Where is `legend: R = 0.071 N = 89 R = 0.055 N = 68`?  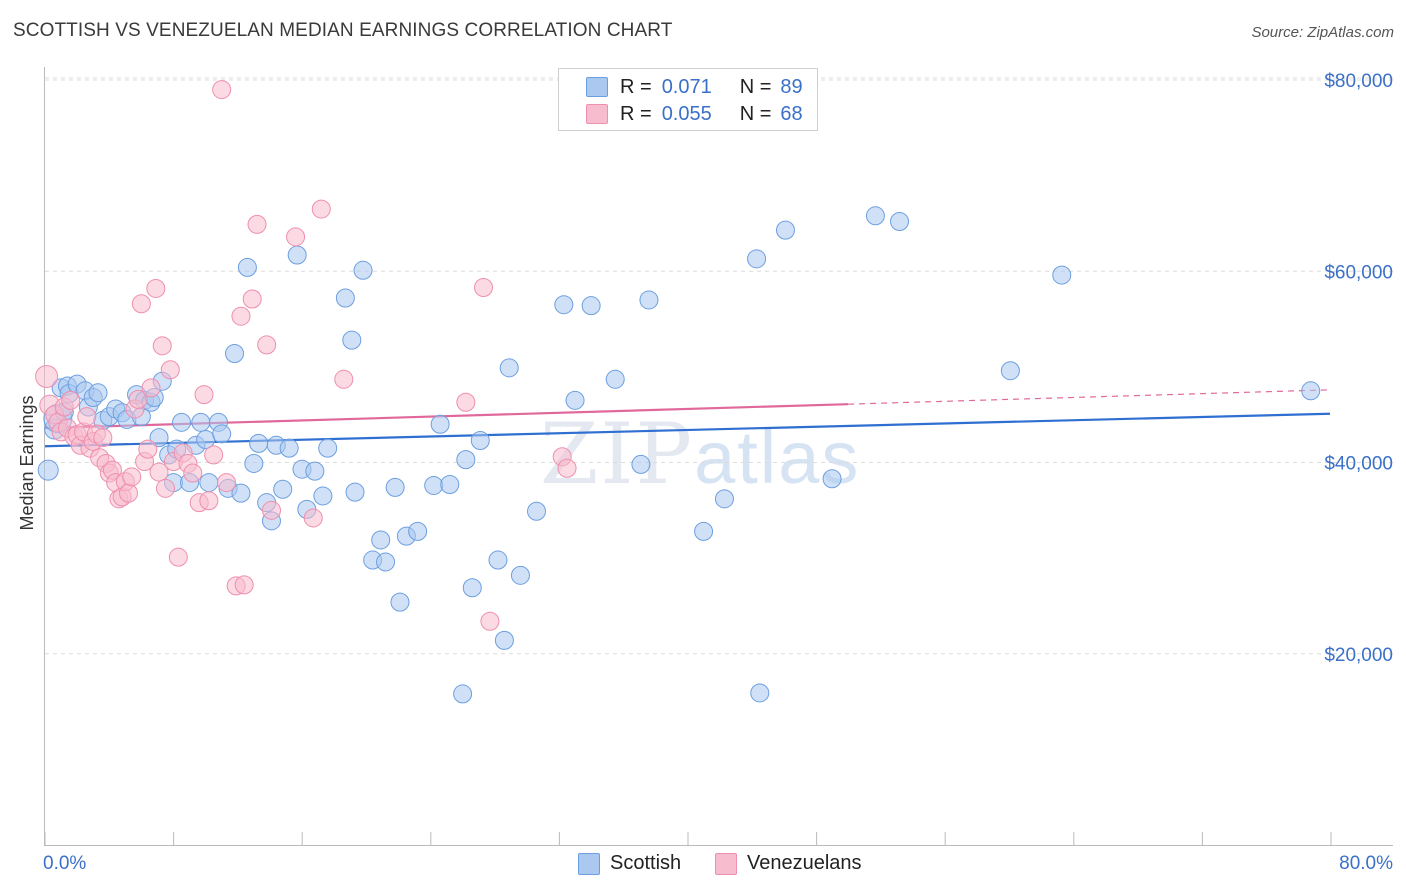 legend: R = 0.071 N = 89 R = 0.055 N = 68 is located at coordinates (688, 99).